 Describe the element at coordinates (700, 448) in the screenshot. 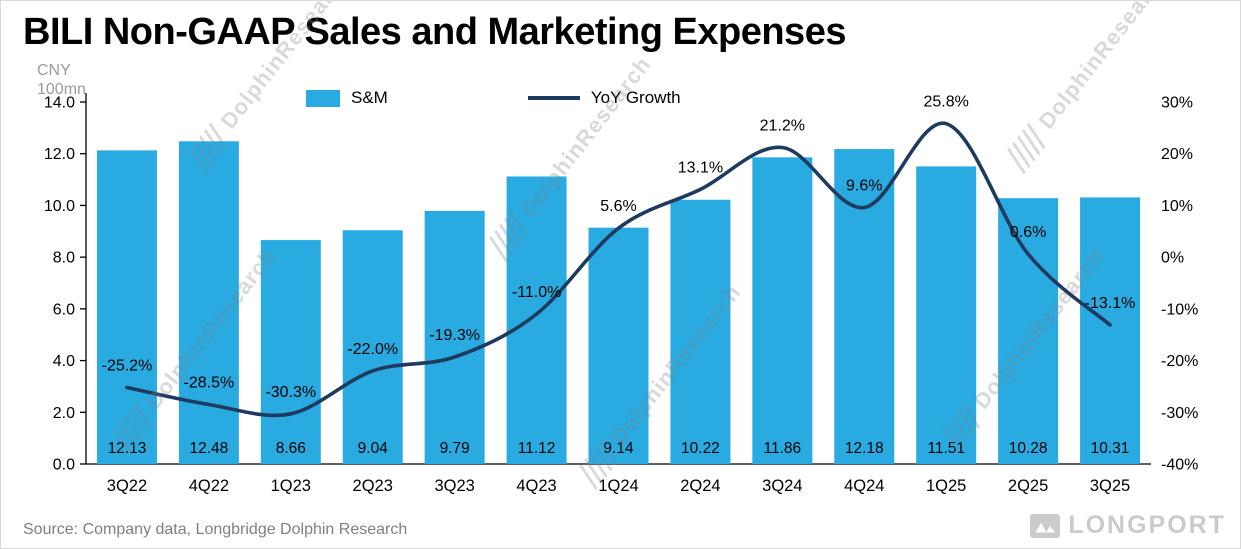

I see `bar-value-label: 10.22` at that location.